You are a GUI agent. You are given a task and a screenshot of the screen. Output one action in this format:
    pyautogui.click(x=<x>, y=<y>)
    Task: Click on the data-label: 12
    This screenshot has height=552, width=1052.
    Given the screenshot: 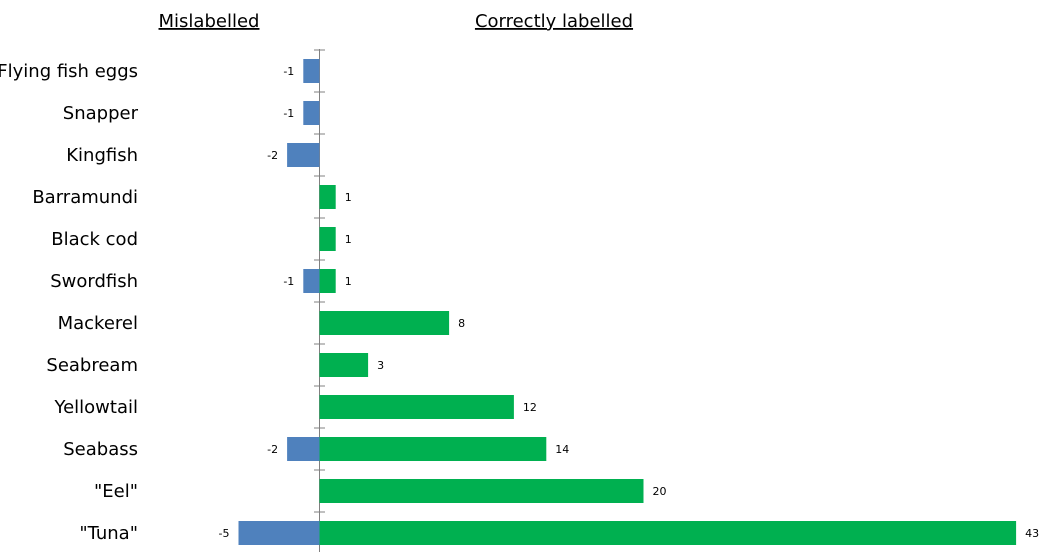 What is the action you would take?
    pyautogui.click(x=530, y=407)
    